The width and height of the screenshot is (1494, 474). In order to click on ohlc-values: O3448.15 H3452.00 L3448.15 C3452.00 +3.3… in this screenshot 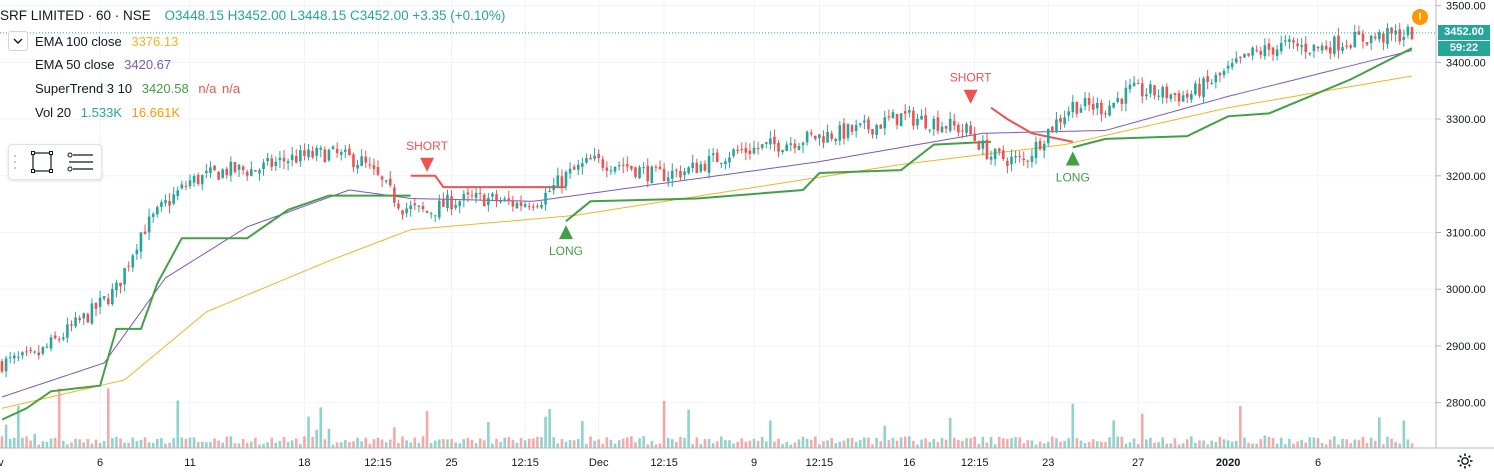, I will do `click(335, 15)`.